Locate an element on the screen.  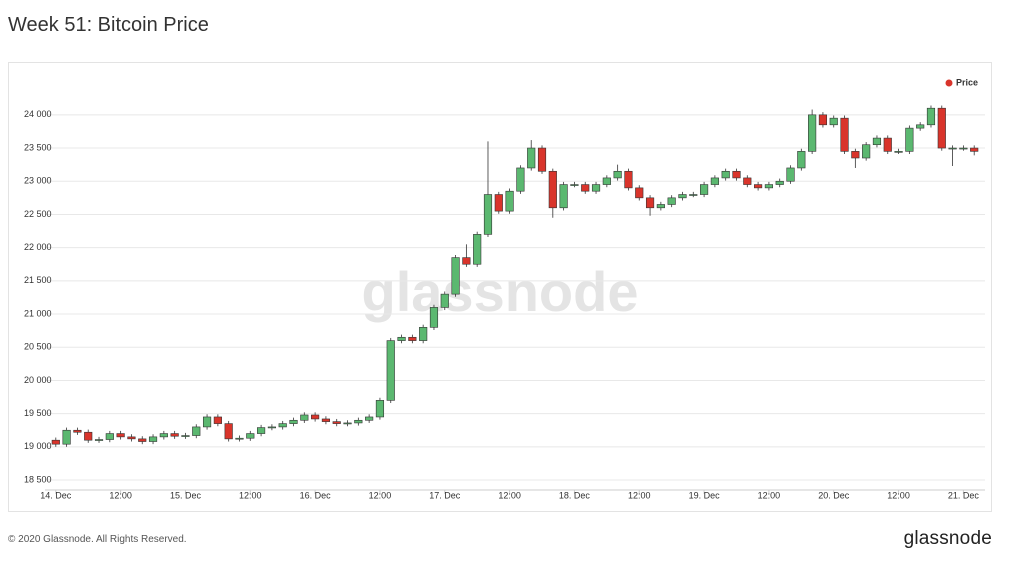
legend-marker is located at coordinates (949, 83).